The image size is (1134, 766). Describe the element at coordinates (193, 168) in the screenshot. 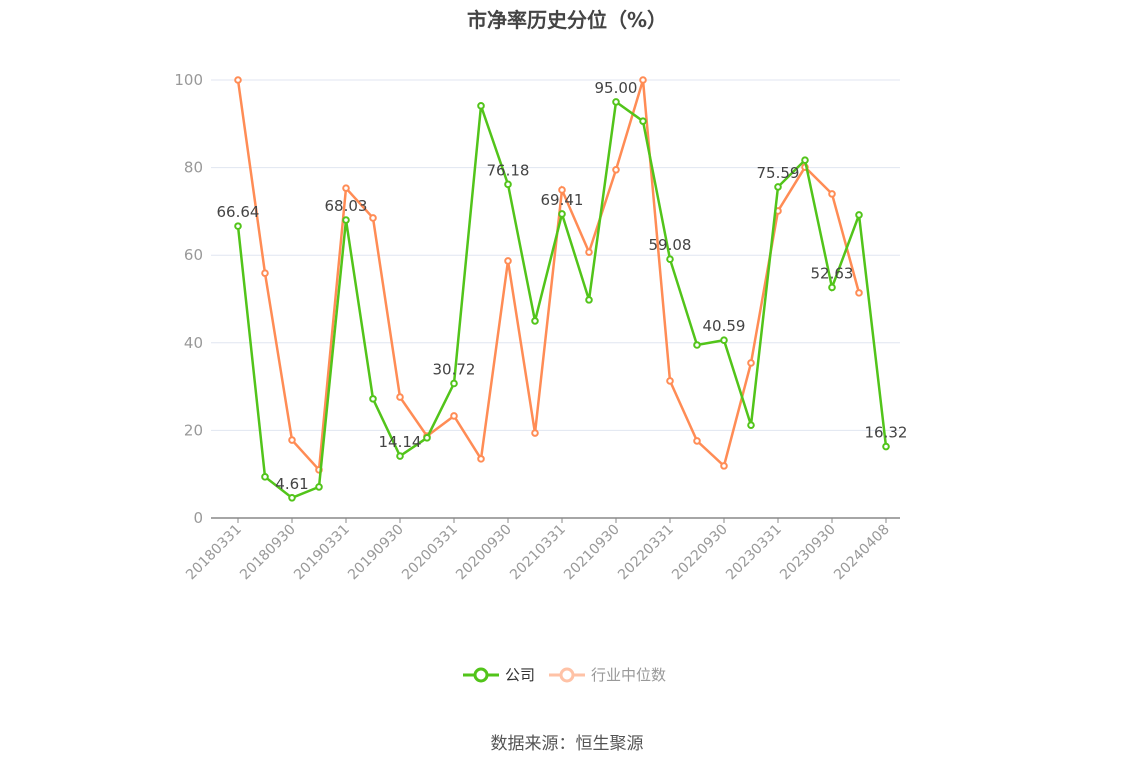

I see `y-tick-label: 80` at that location.